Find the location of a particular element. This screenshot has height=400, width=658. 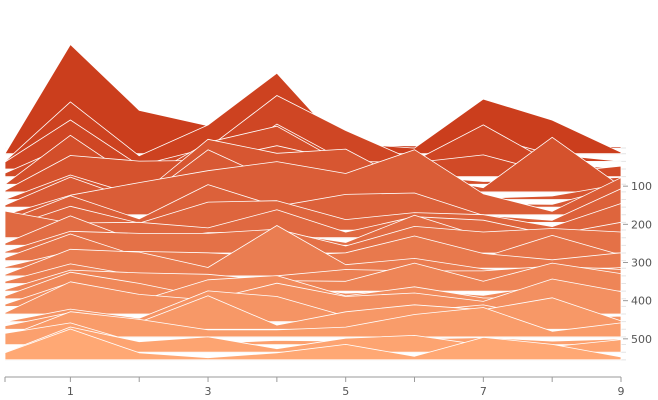

y-tick-label-400: 400 is located at coordinates (641, 301).